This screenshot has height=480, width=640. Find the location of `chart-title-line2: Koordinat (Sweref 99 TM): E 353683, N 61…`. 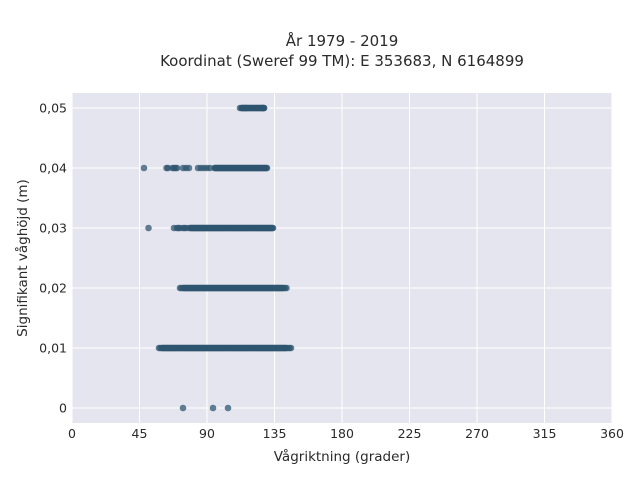

chart-title-line2: Koordinat (Sweref 99 TM): E 353683, N 61… is located at coordinates (342, 61).